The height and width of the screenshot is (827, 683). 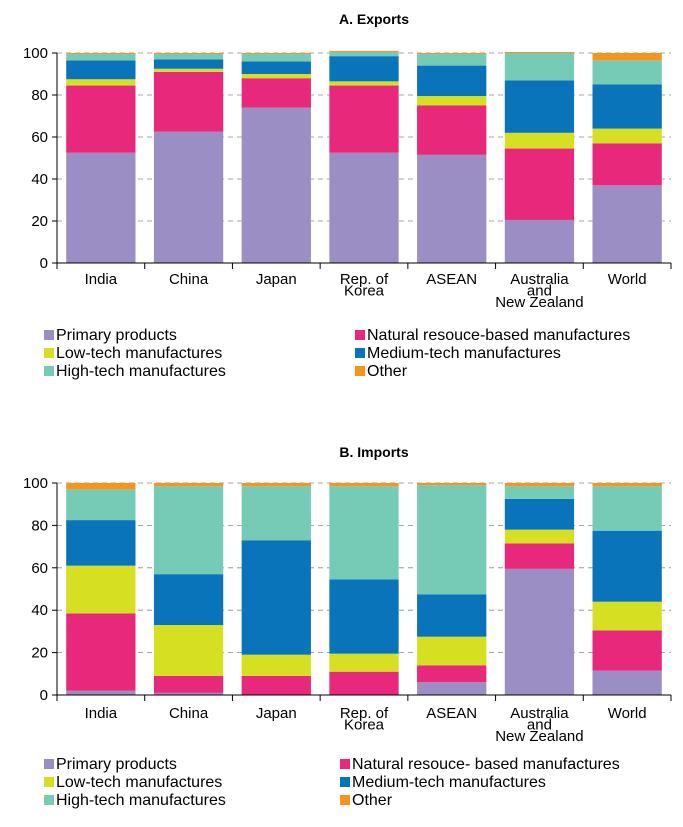 What do you see at coordinates (141, 800) in the screenshot?
I see `legend-label: High-tech manufactures` at bounding box center [141, 800].